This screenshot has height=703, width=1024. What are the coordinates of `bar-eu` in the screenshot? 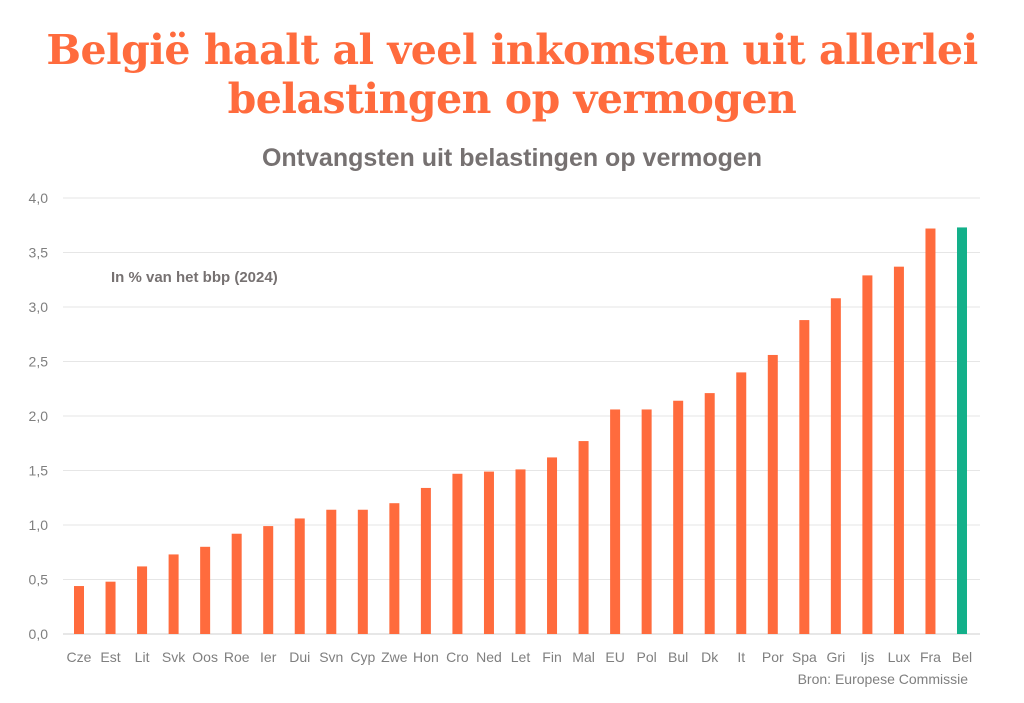 It's located at (615, 521).